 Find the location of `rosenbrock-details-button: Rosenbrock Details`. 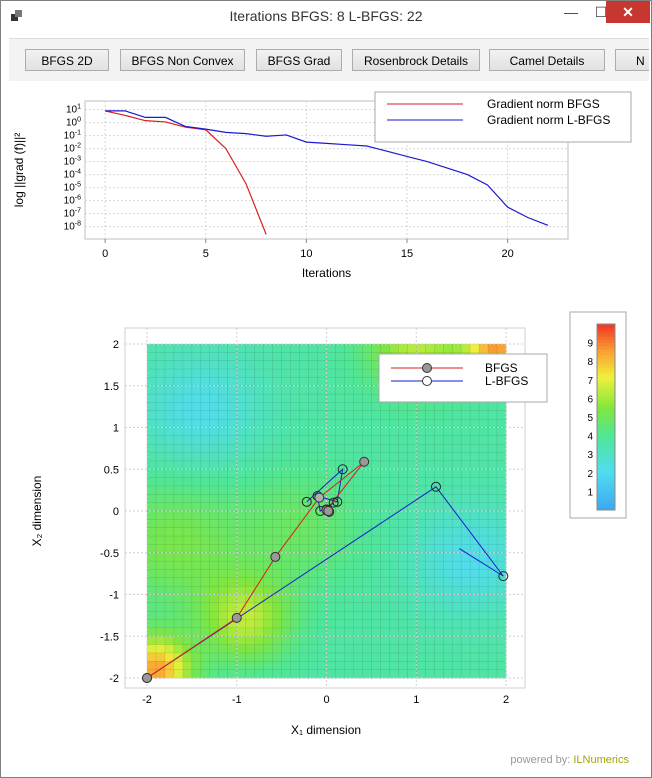

rosenbrock-details-button: Rosenbrock Details is located at coordinates (416, 60).